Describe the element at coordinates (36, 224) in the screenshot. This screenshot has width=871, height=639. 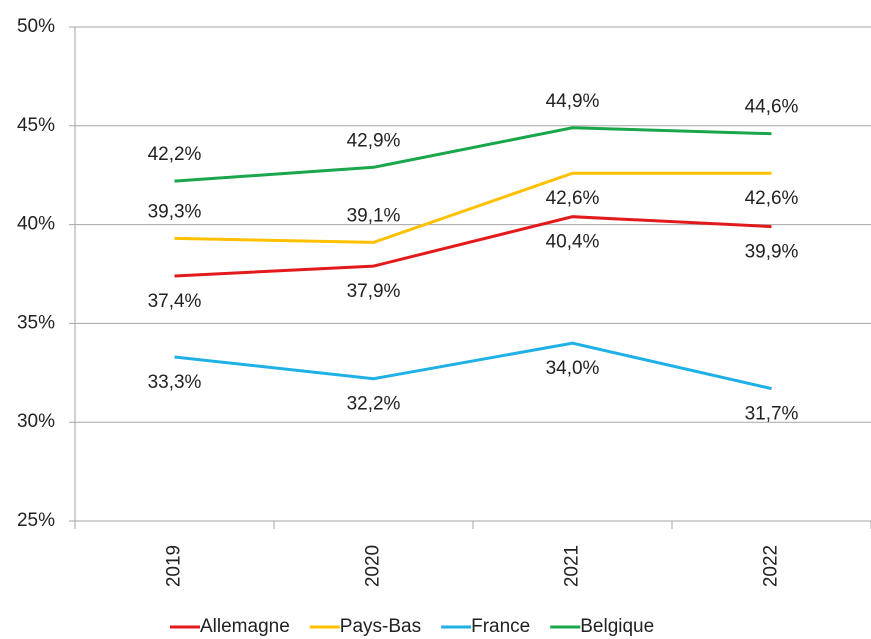
I see `y-tick-label: 40%` at that location.